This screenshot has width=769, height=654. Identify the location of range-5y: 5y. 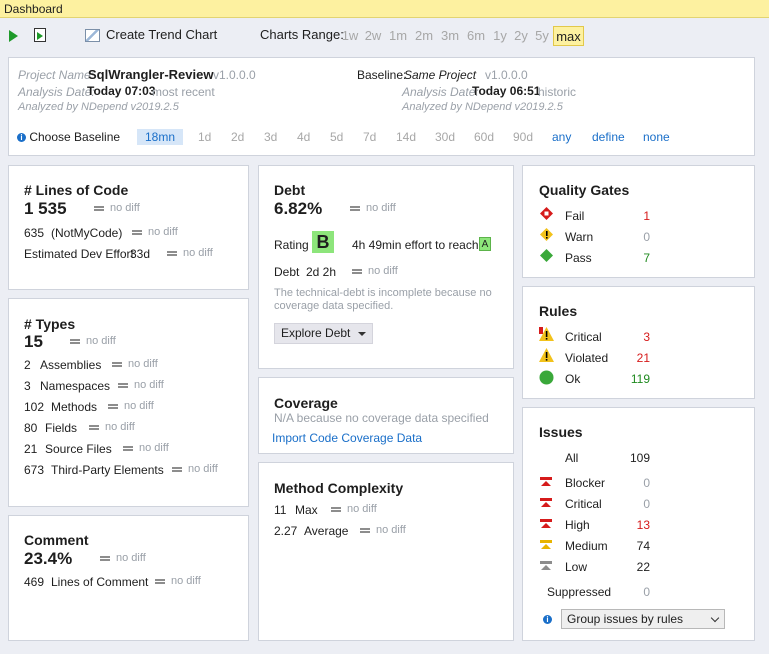
(542, 35).